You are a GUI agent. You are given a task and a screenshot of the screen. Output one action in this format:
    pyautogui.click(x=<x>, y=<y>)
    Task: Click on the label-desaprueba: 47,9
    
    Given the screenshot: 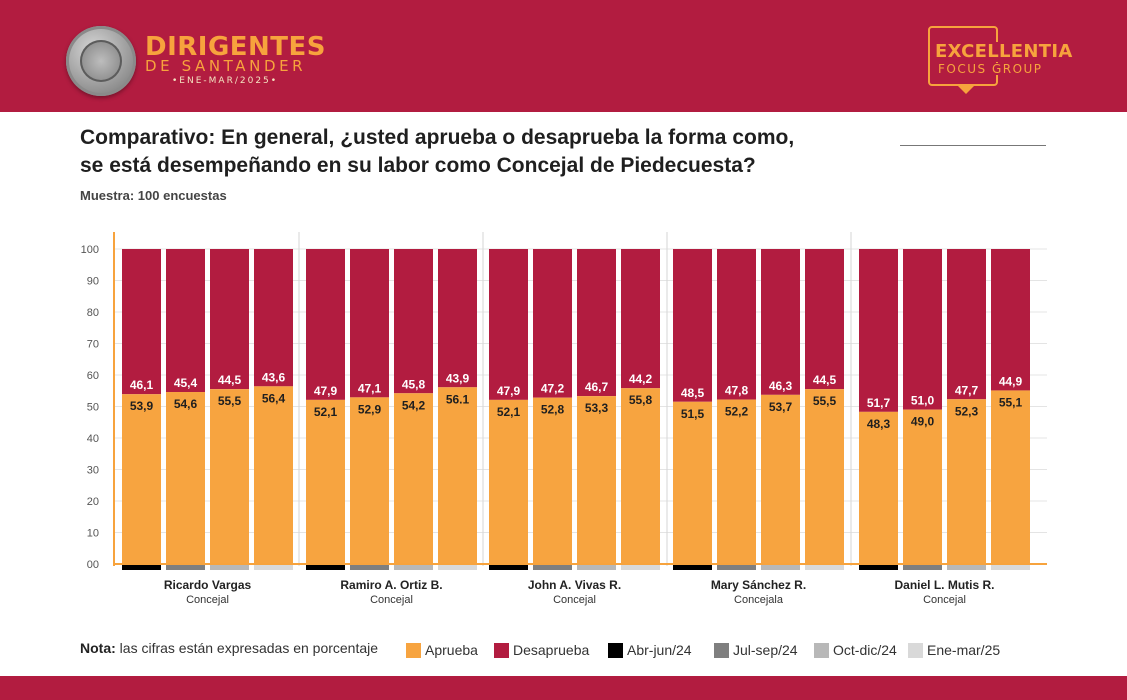 What is the action you would take?
    pyautogui.click(x=509, y=391)
    